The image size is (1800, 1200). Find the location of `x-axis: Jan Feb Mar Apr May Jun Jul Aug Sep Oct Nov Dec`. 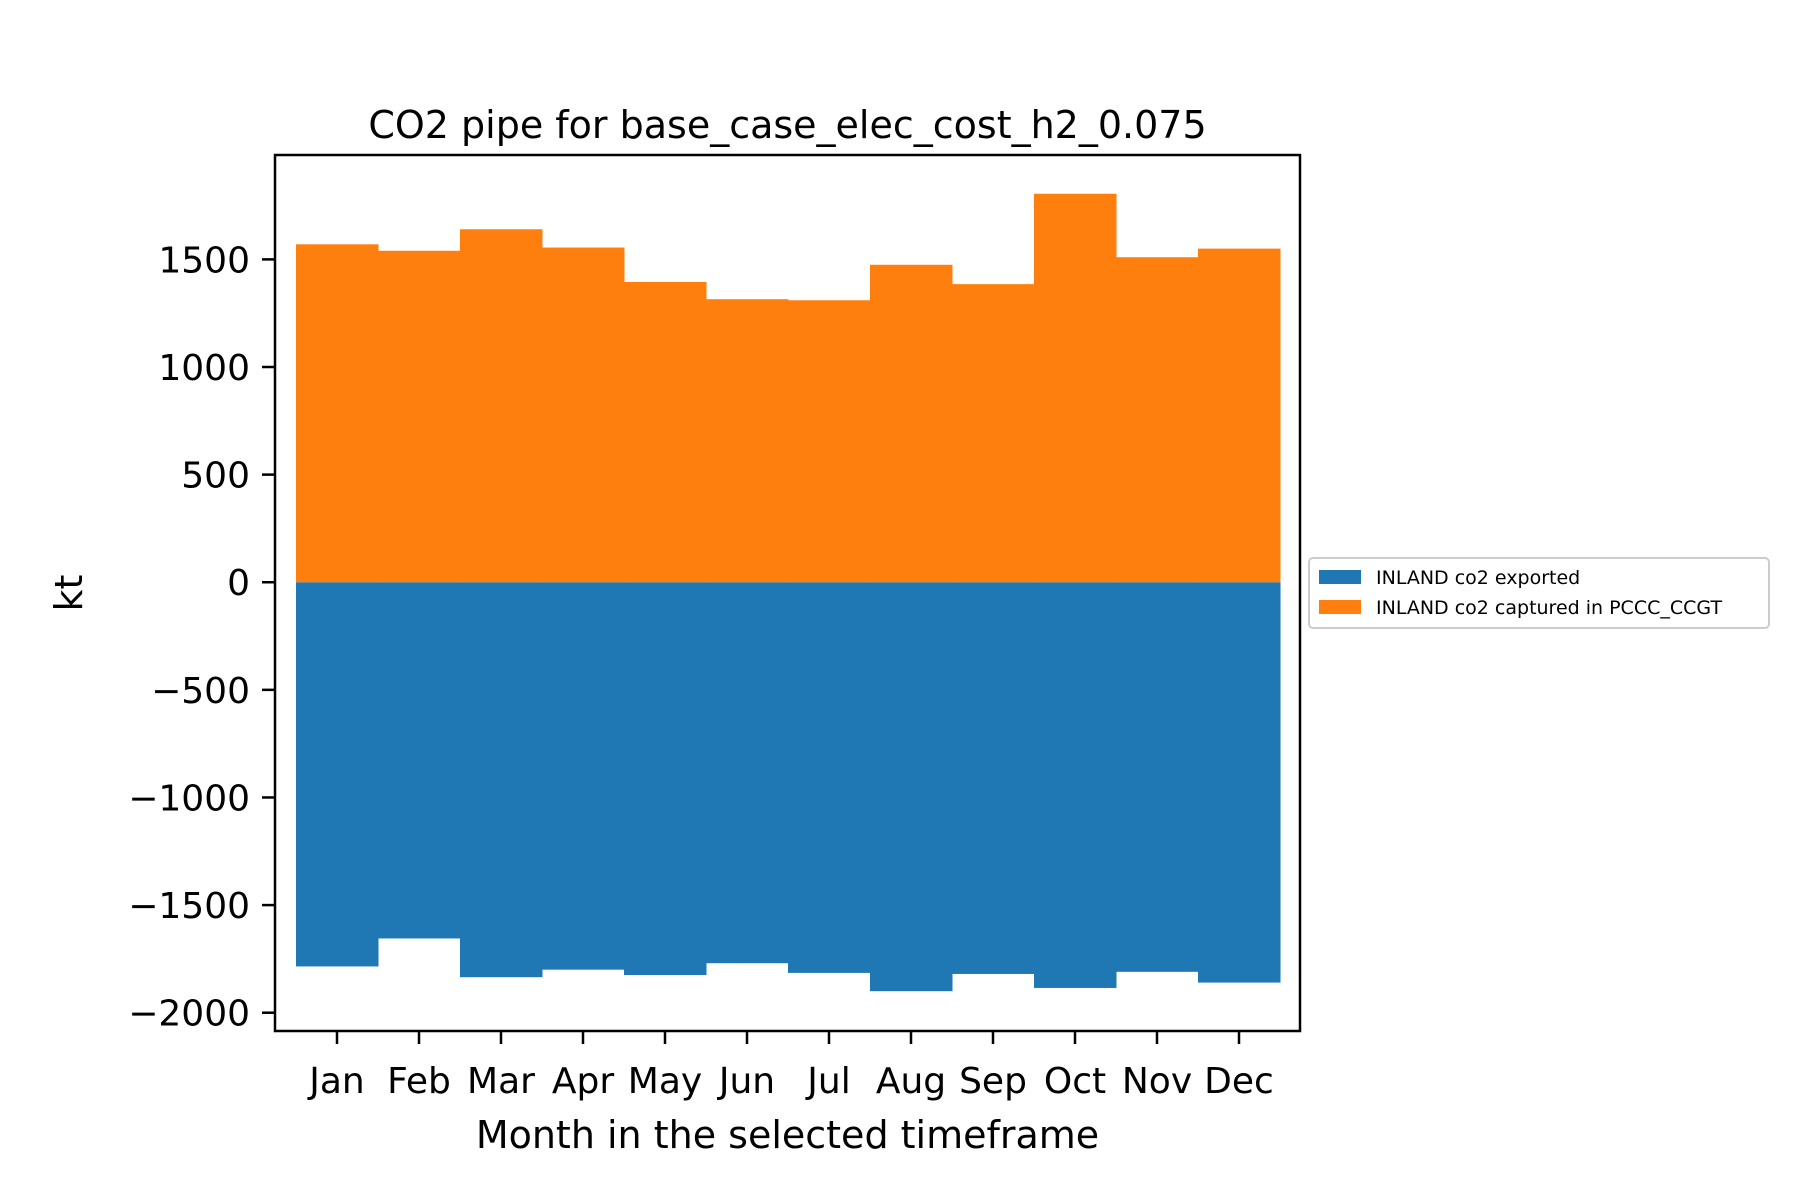

x-axis: Jan Feb Mar Apr May Jun Jul Aug Sep Oct Nov Dec is located at coordinates (790, 1066).